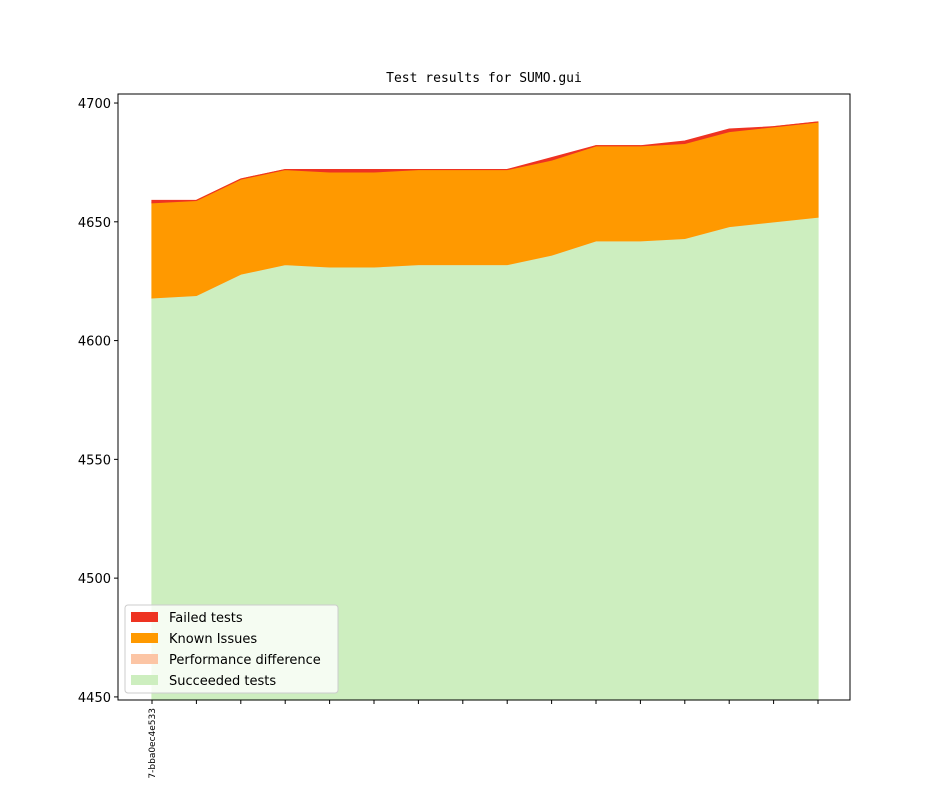 This screenshot has width=944, height=787. Describe the element at coordinates (94, 698) in the screenshot. I see `y-tick-label: 4450` at that location.